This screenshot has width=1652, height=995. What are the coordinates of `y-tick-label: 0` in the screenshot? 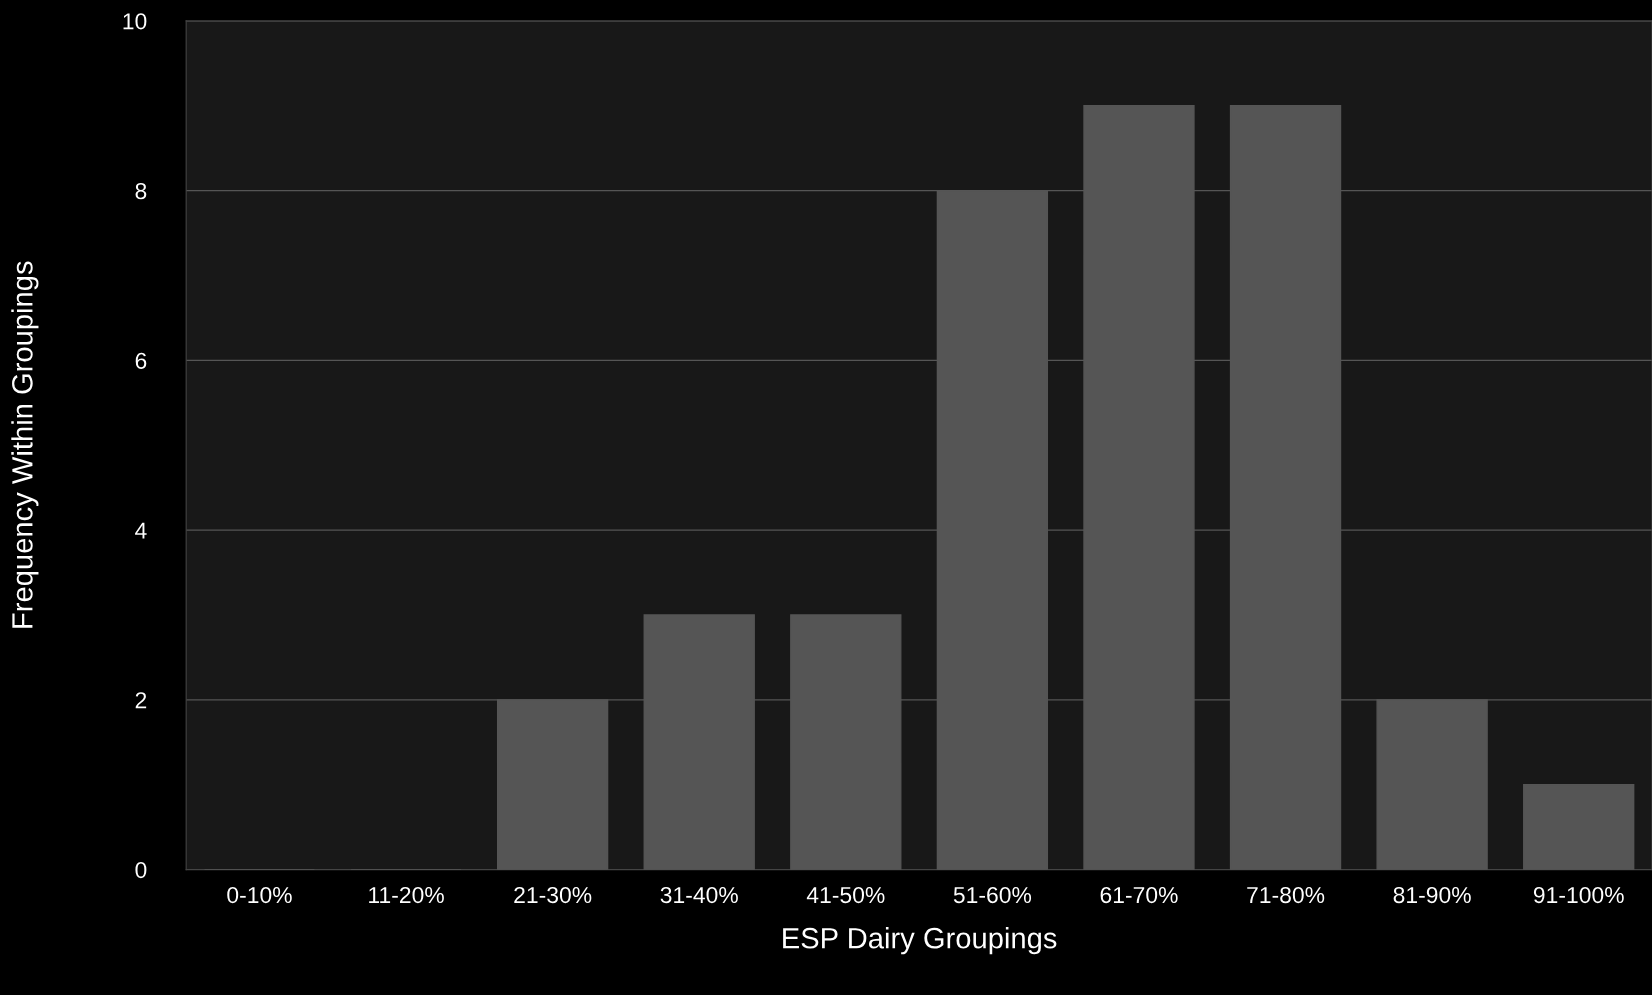 It's located at (141, 870).